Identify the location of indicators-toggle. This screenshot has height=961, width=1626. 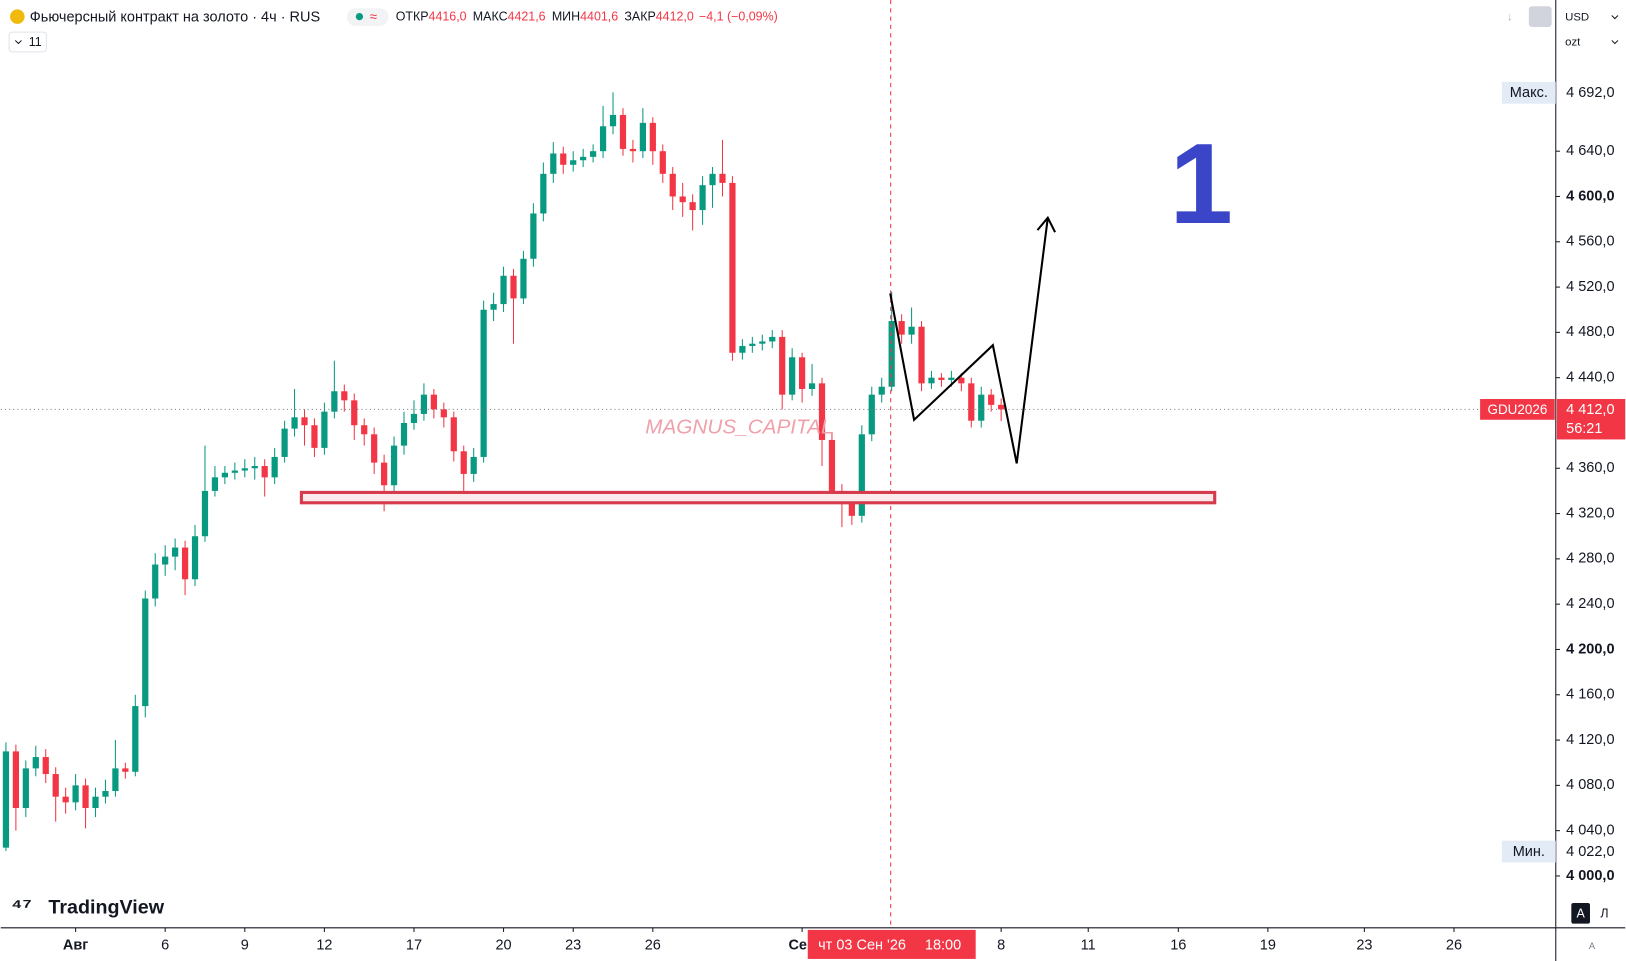
(27, 42).